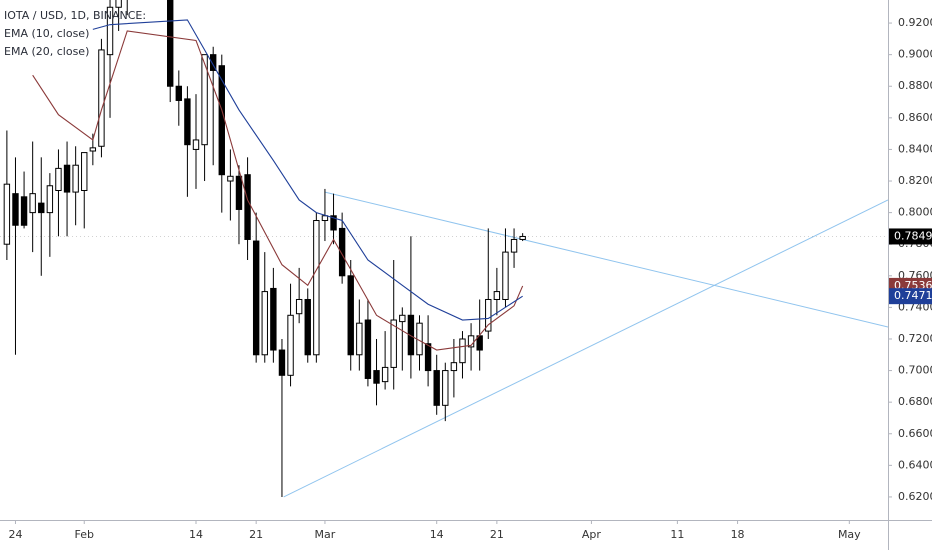  I want to click on indicator-label: EMA (20, close), so click(46, 51).